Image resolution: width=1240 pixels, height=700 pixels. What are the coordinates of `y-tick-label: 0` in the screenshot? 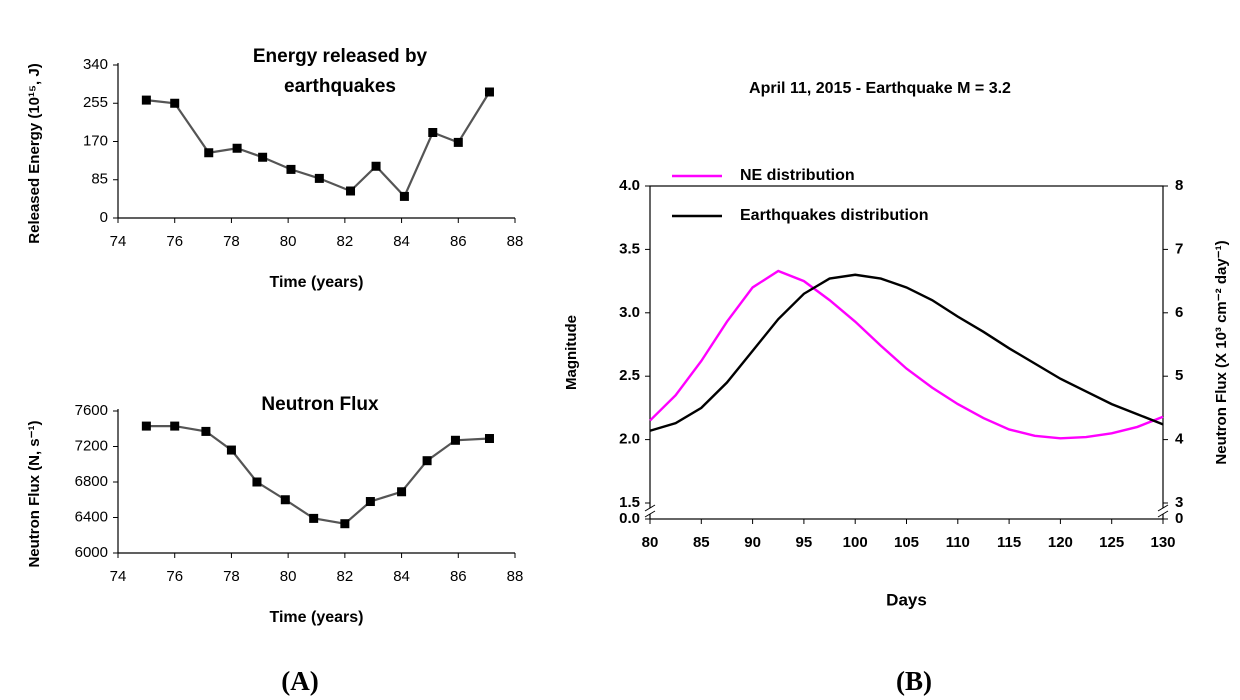 It's located at (104, 217).